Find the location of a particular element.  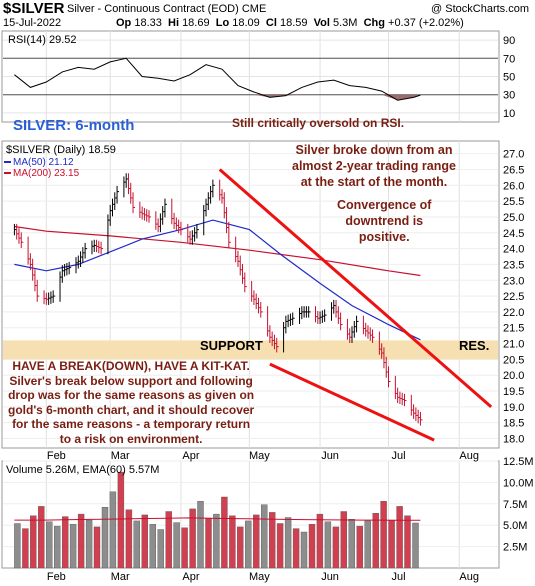

x-axis-bottom: Feb Mar Apr May Jun Jul Aug is located at coordinates (263, 577).